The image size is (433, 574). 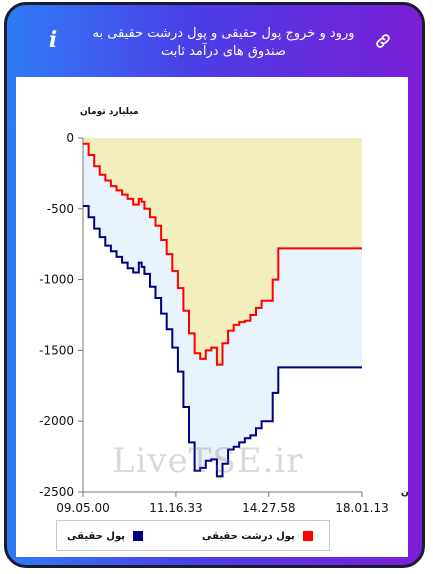 What do you see at coordinates (53, 40) in the screenshot?
I see `info-icon: i` at bounding box center [53, 40].